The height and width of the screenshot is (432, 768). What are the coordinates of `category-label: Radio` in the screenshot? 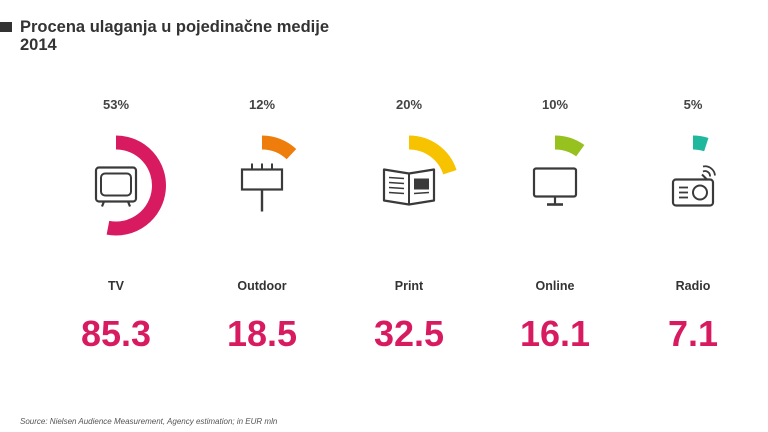 It's located at (693, 286).